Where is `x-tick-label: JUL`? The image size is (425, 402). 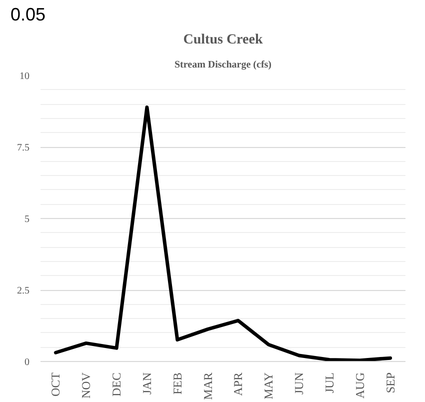
x-tick-label: JUL is located at coordinates (329, 383).